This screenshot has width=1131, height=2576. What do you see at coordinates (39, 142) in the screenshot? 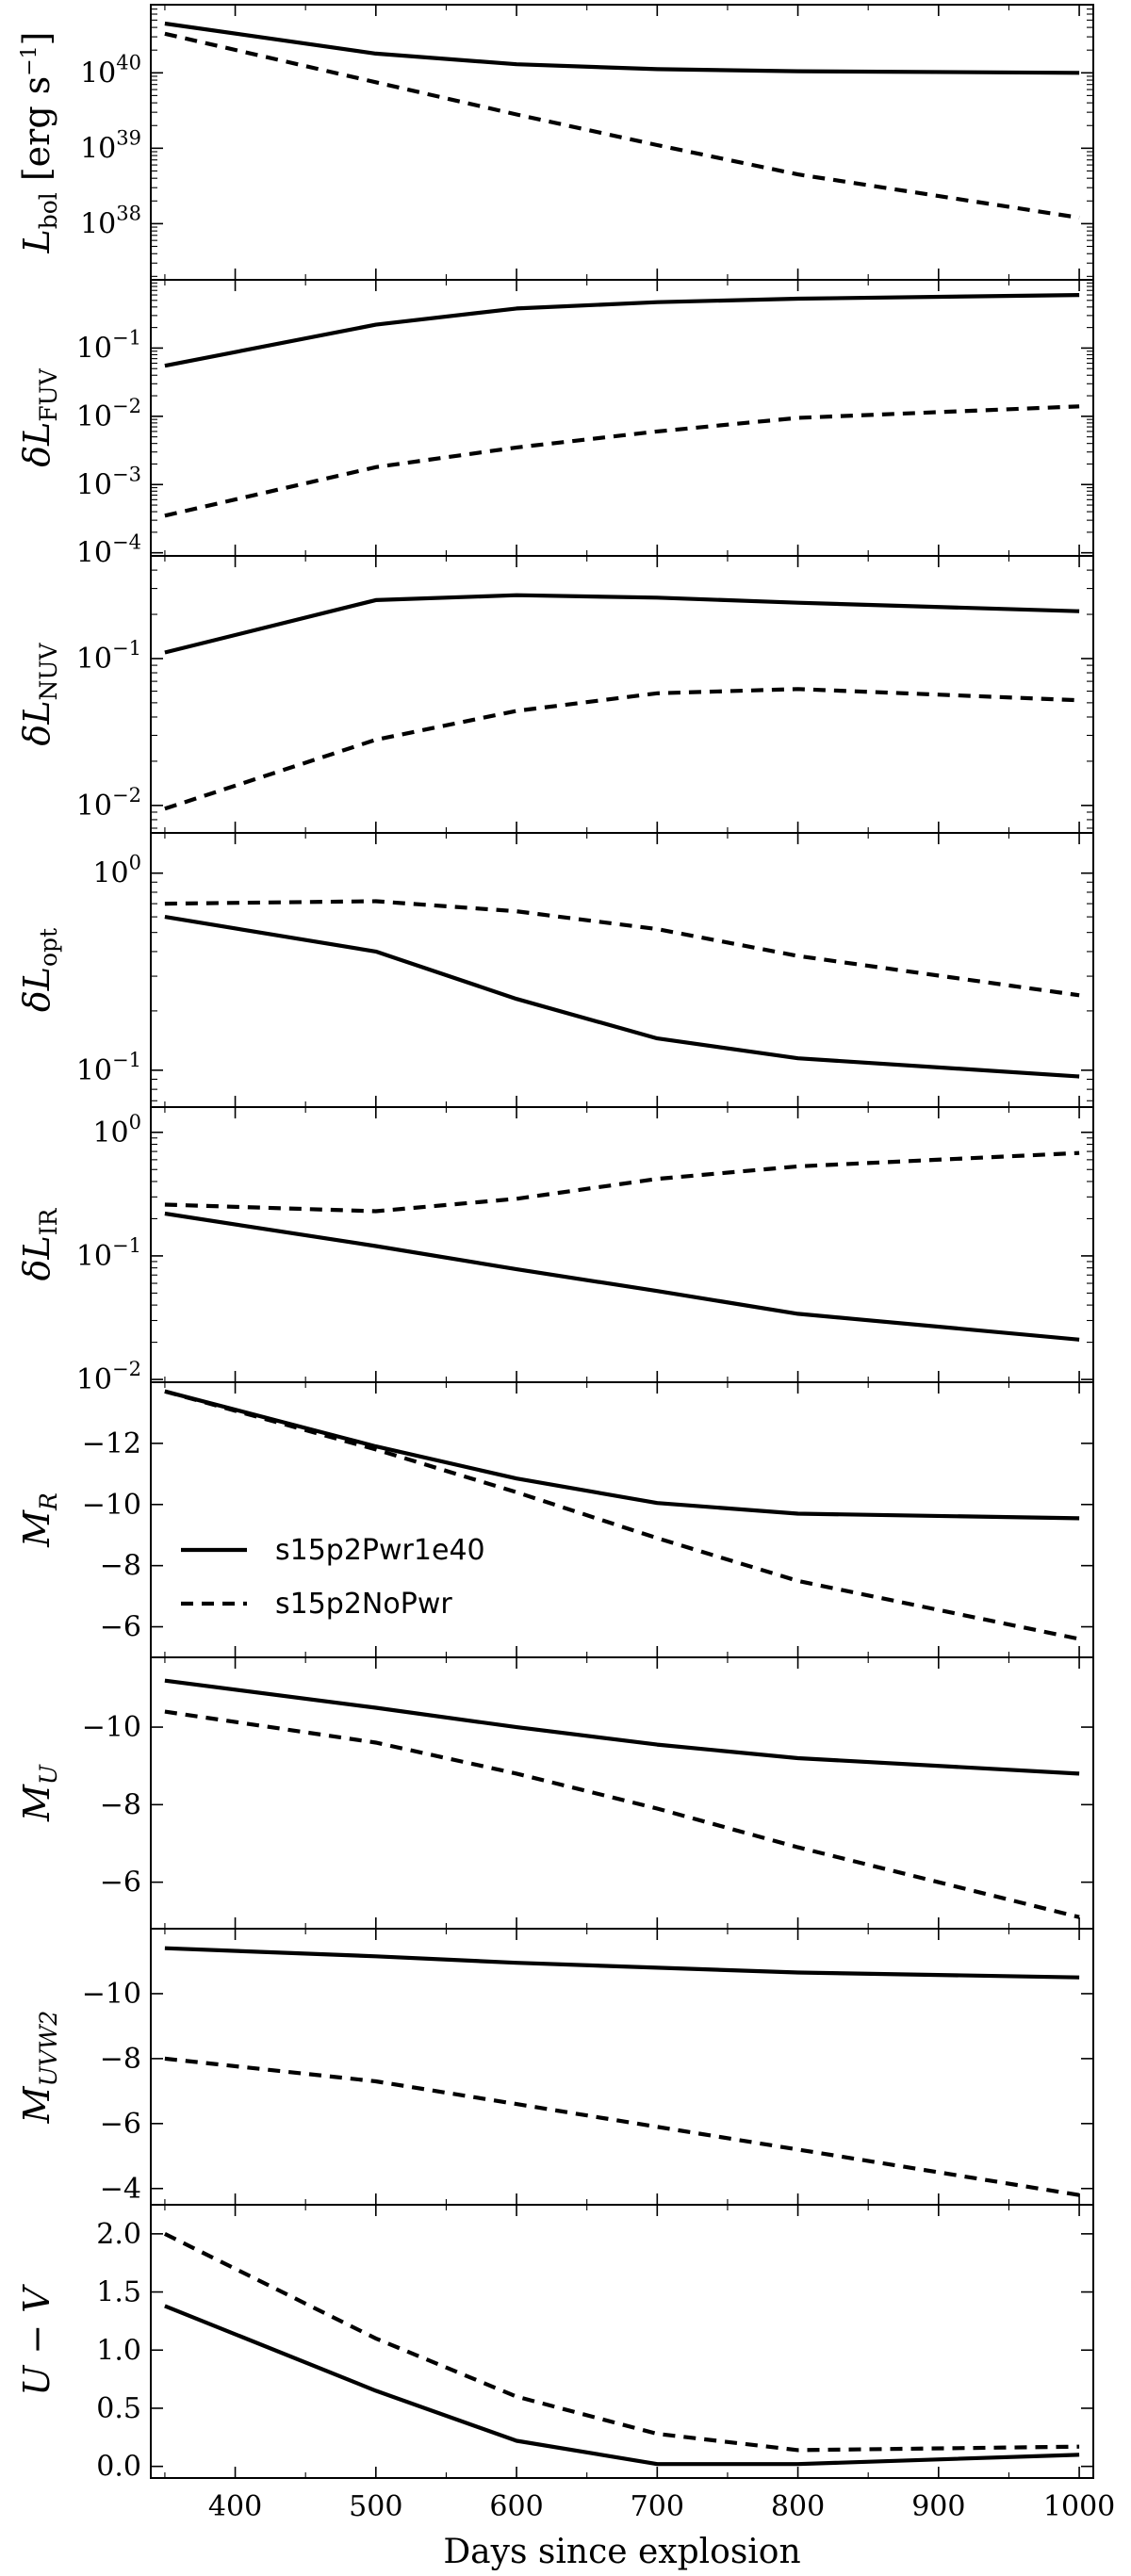
I see `y-axis-label: Lbol [erg s−1]` at bounding box center [39, 142].